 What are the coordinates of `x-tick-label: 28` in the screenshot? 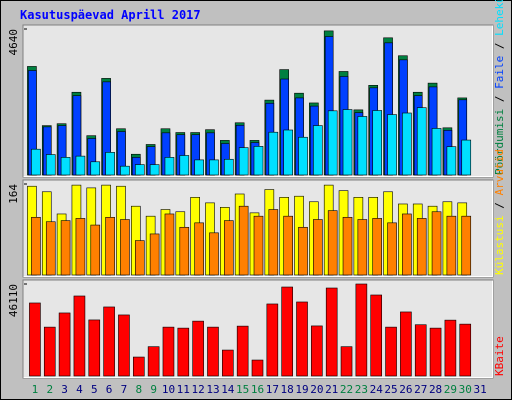 It's located at (435, 389).